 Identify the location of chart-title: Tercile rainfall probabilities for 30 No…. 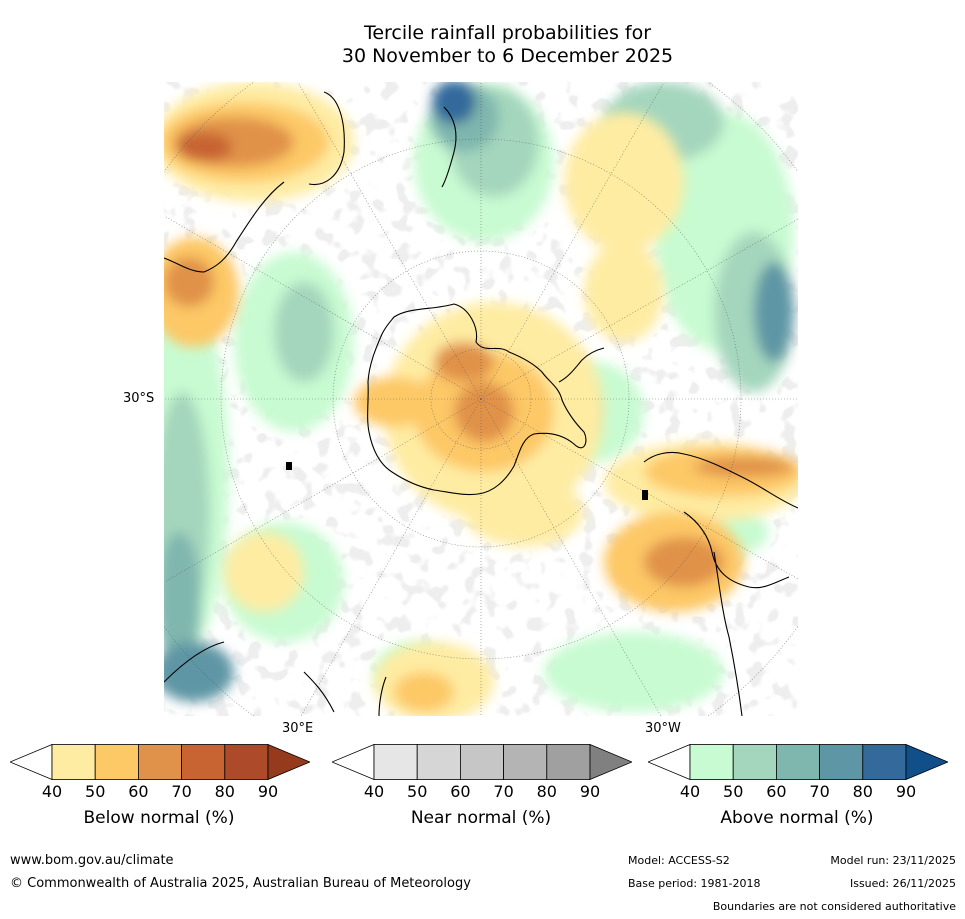
(482, 45).